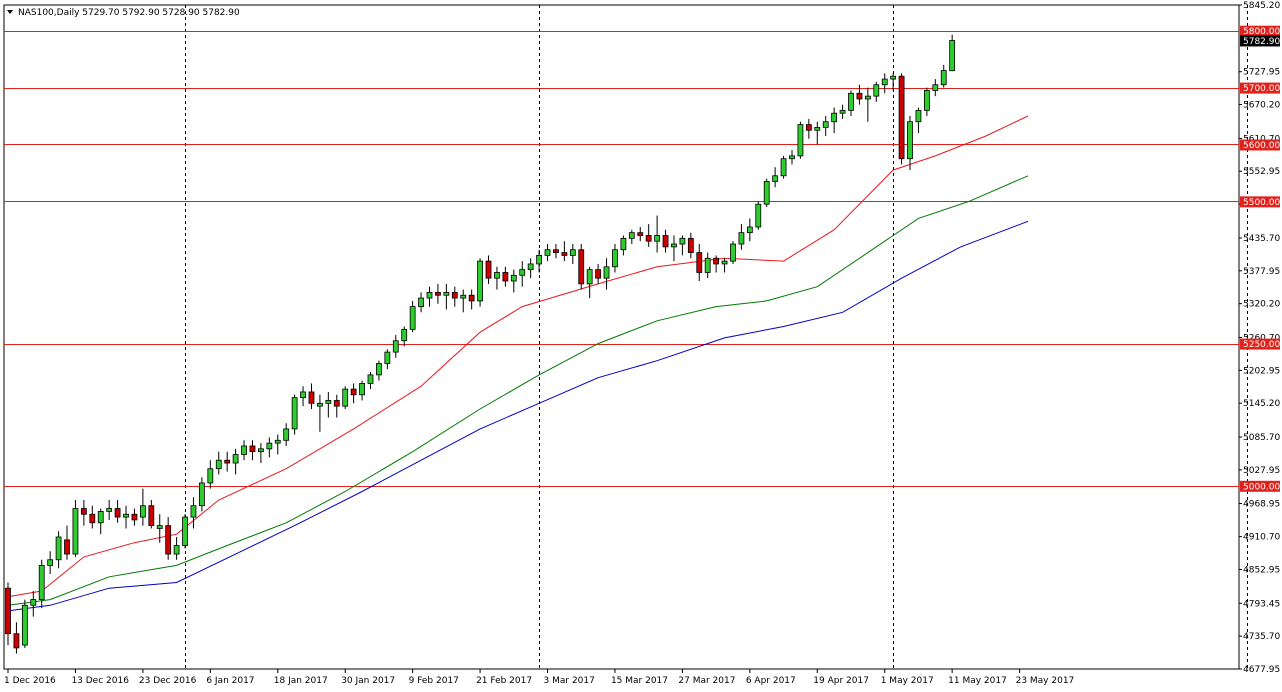 This screenshot has height=692, width=1282. Describe the element at coordinates (10, 12) in the screenshot. I see `collapse-arrow-icon` at that location.